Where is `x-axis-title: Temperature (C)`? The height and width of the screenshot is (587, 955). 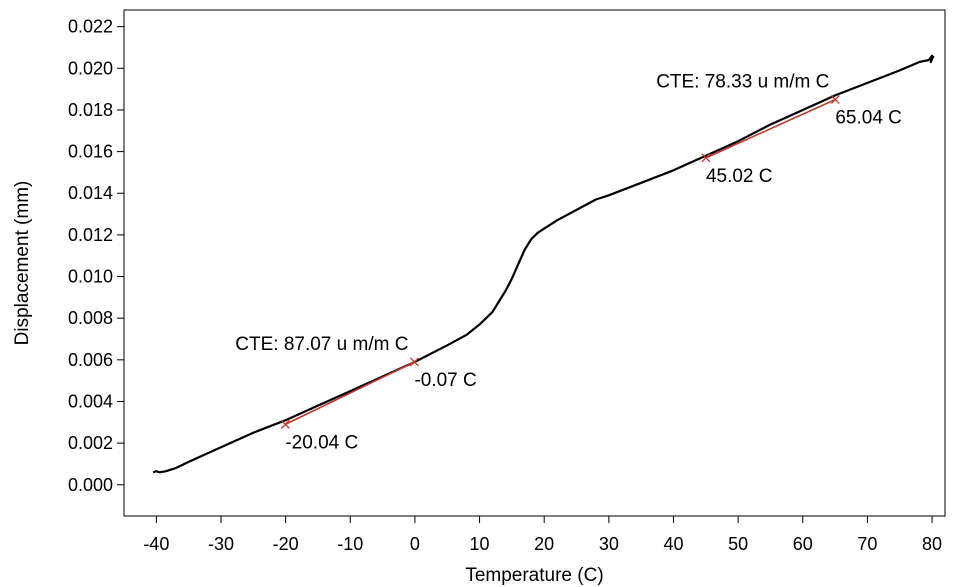
x-axis-title: Temperature (C) is located at coordinates (534, 575).